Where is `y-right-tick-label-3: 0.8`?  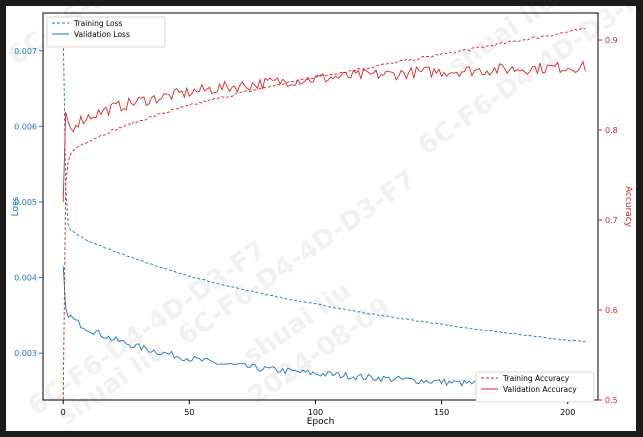
y-right-tick-label-3: 0.8 is located at coordinates (611, 130).